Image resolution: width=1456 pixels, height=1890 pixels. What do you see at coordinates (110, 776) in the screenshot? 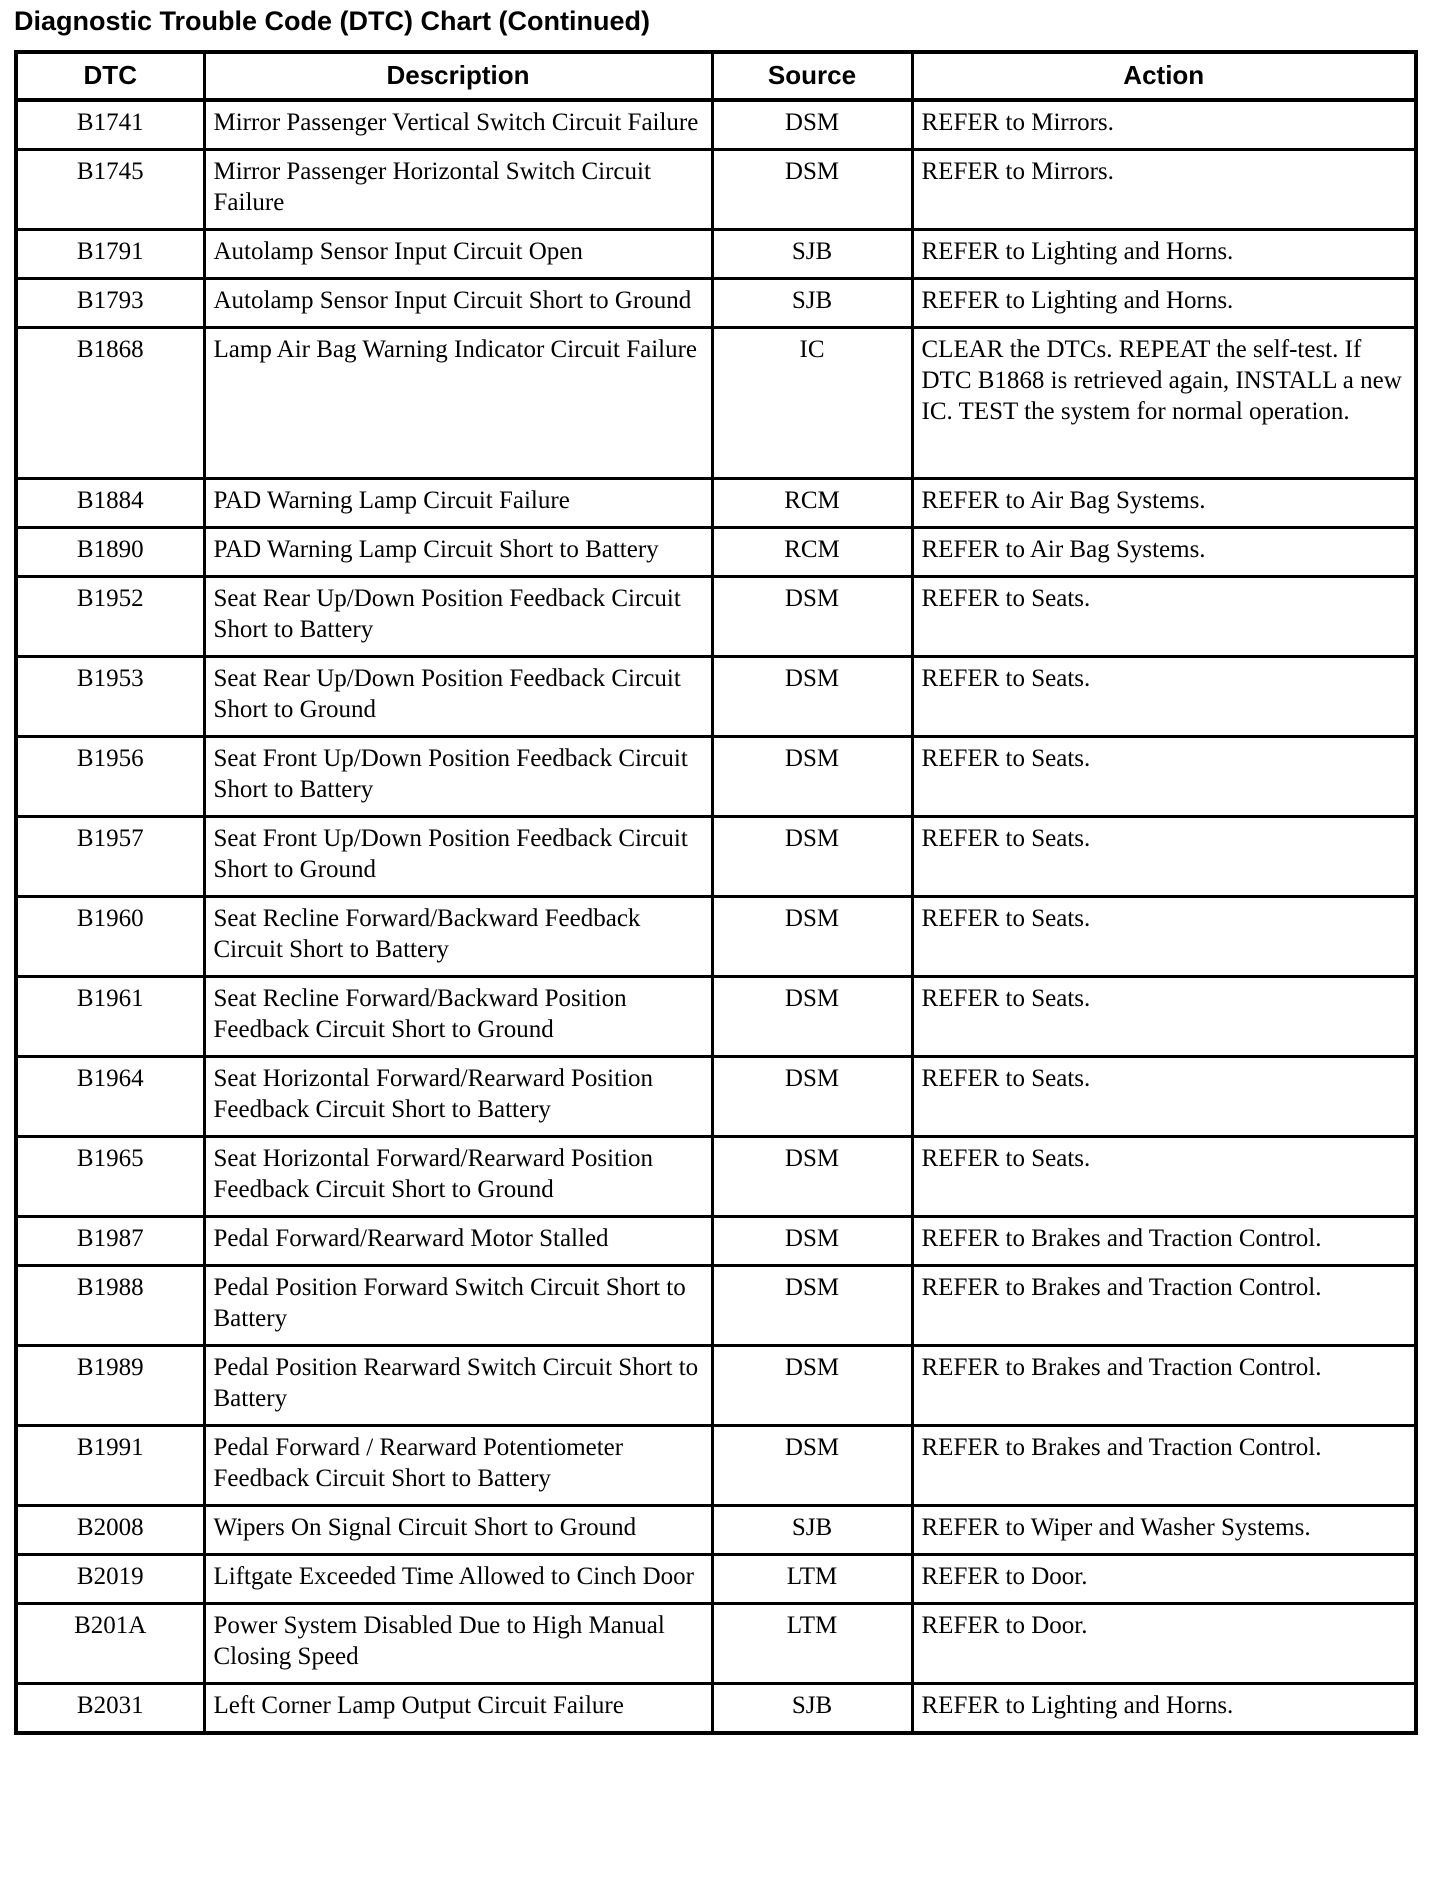
I see `dtc-cell: B1956` at bounding box center [110, 776].